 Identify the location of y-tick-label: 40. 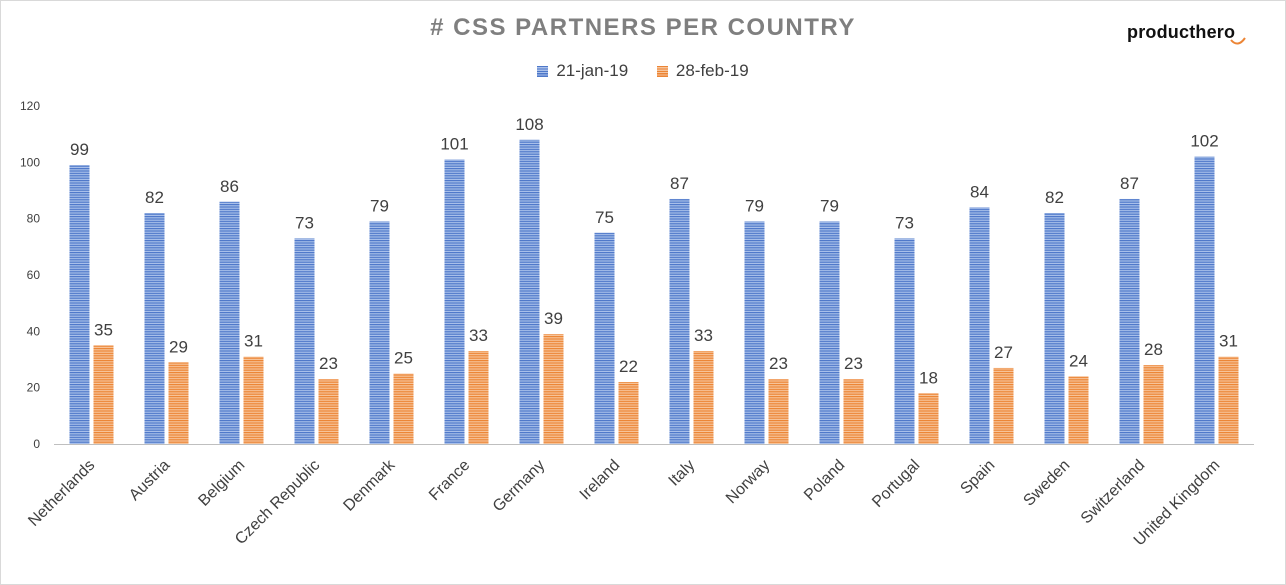
(34, 331).